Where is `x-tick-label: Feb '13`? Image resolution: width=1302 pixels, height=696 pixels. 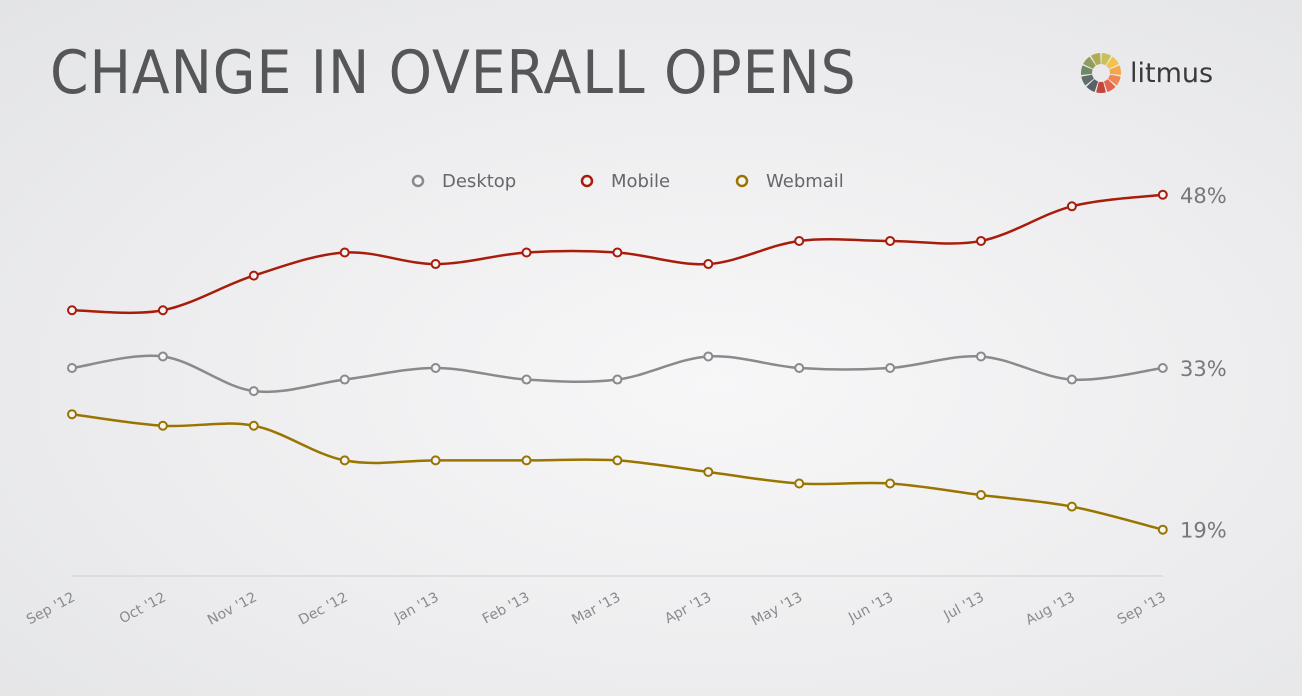
x-tick-label: Feb '13 is located at coordinates (506, 608).